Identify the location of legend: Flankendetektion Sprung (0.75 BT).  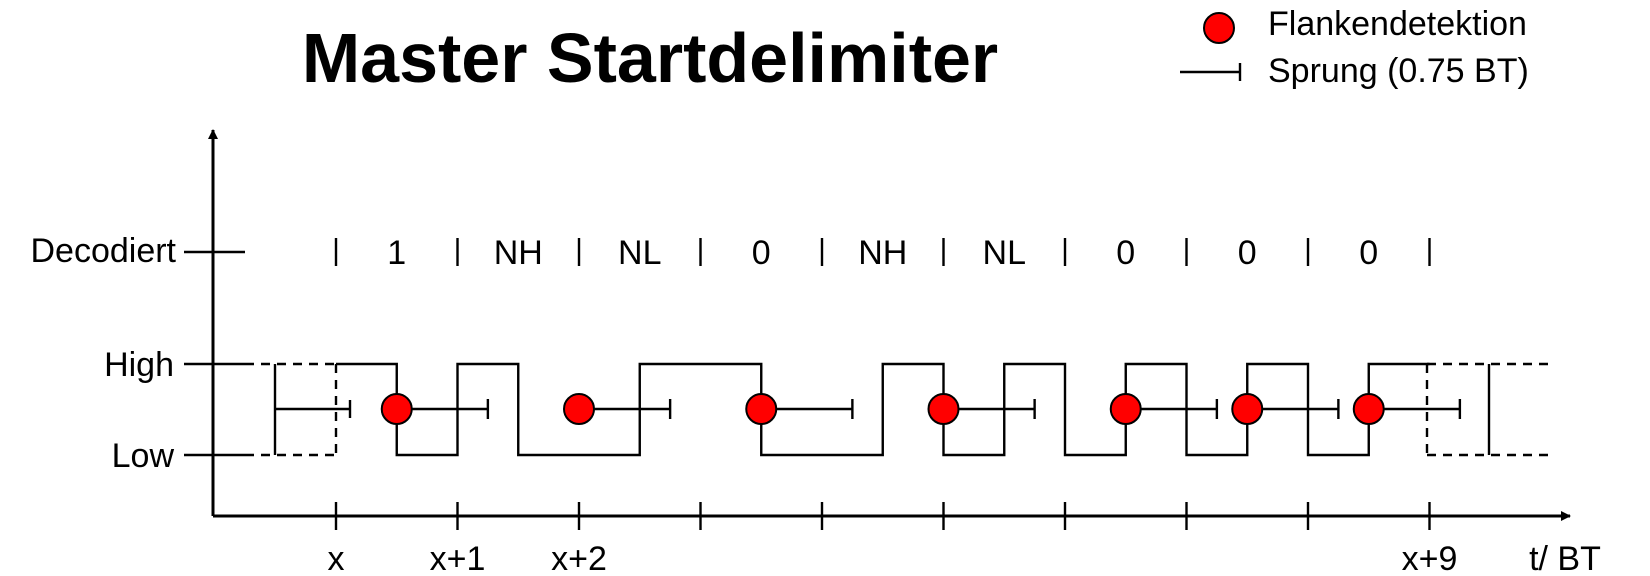
(1354, 47).